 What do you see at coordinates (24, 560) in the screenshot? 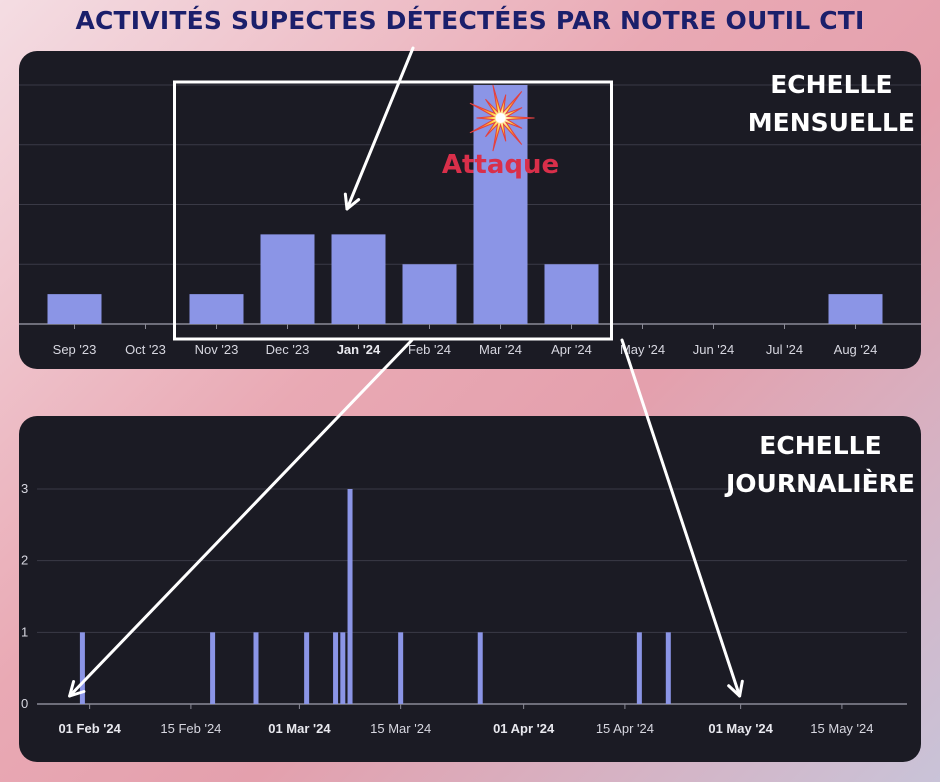
I see `y-tick-label: 2` at bounding box center [24, 560].